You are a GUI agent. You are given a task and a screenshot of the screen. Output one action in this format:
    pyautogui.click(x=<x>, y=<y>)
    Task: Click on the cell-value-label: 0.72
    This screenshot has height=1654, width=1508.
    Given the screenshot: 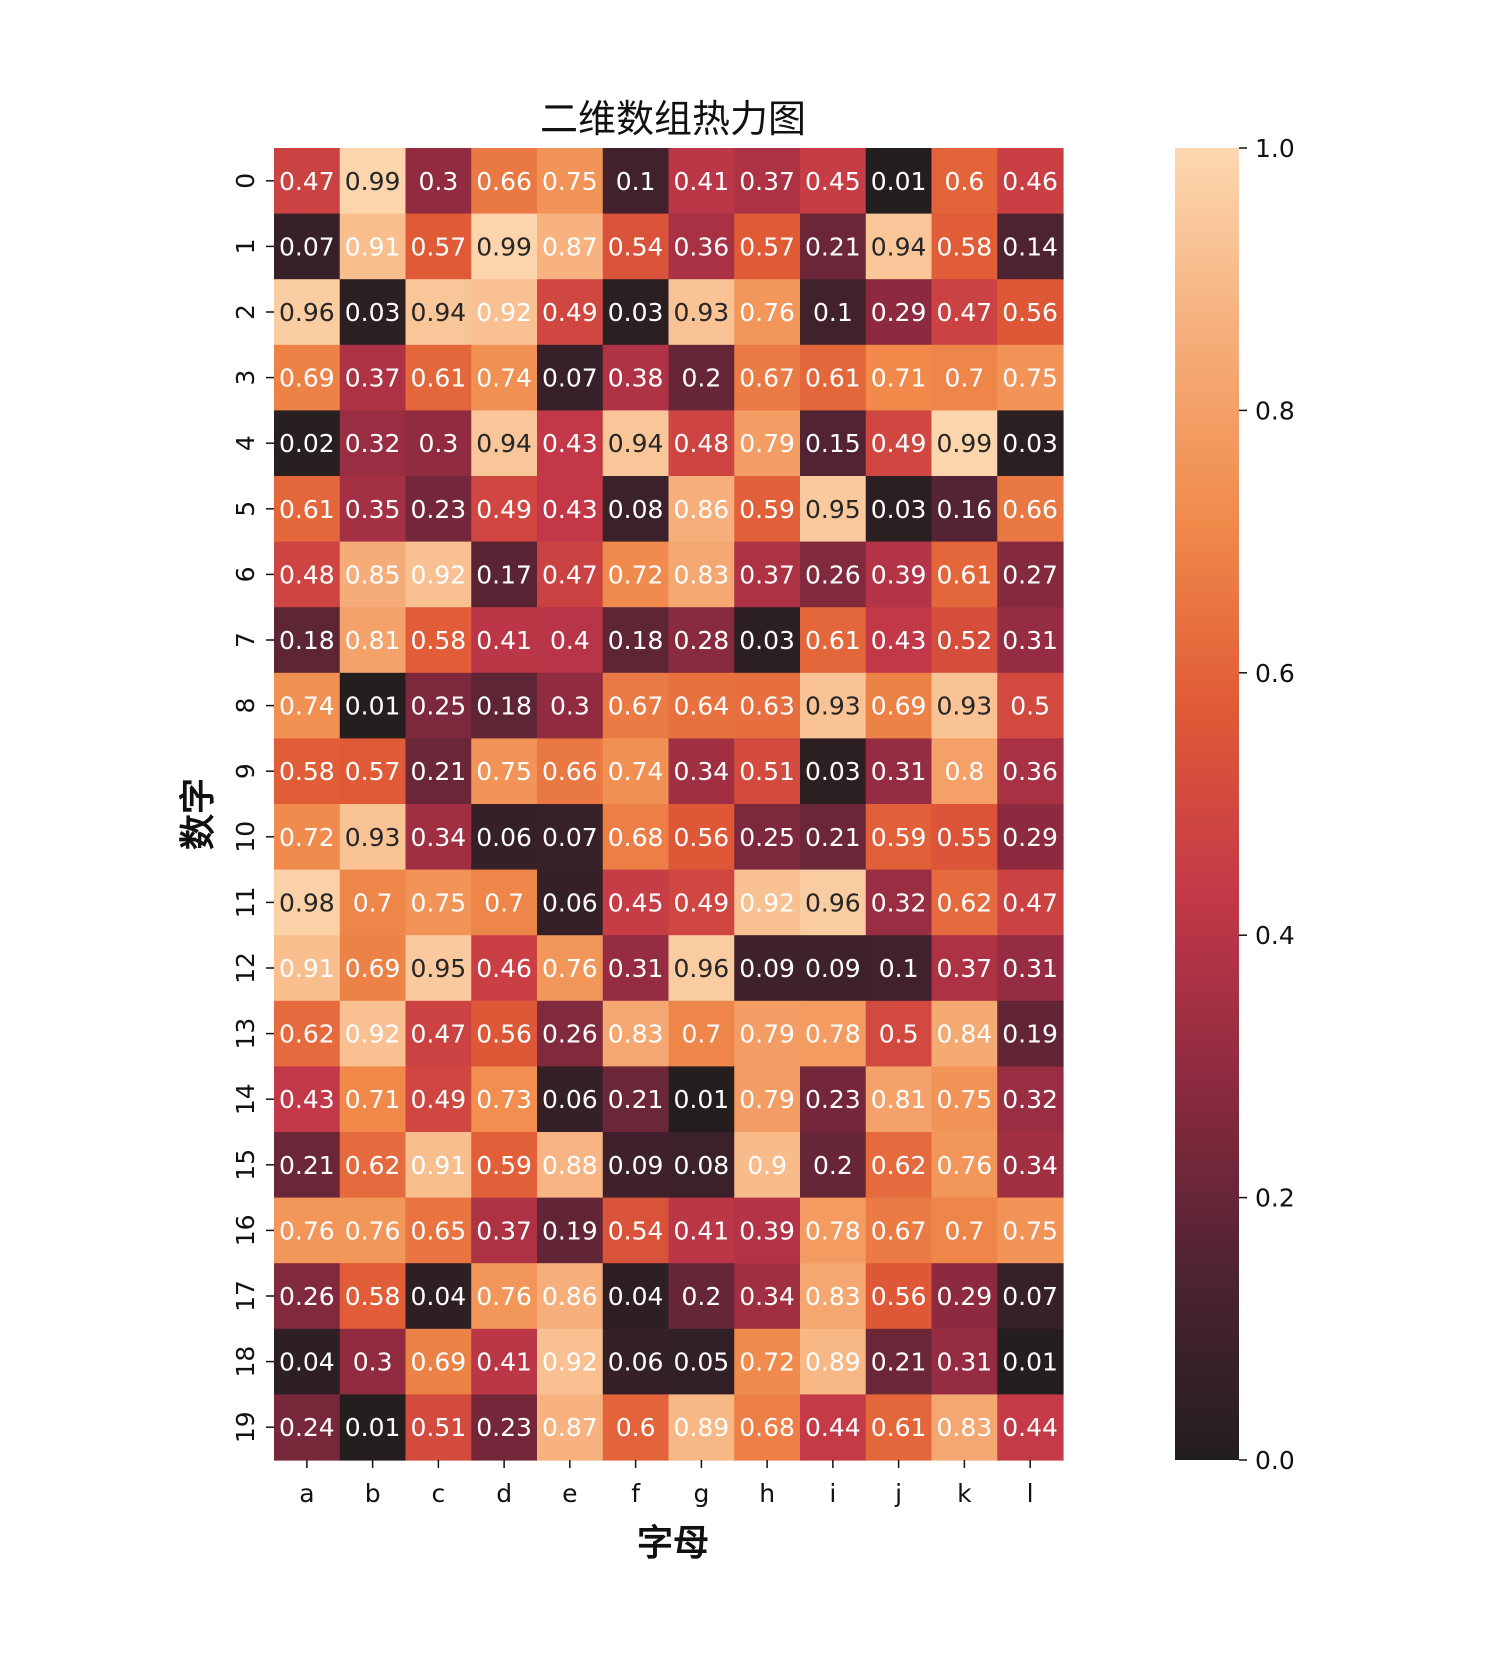 What is the action you would take?
    pyautogui.click(x=767, y=1362)
    